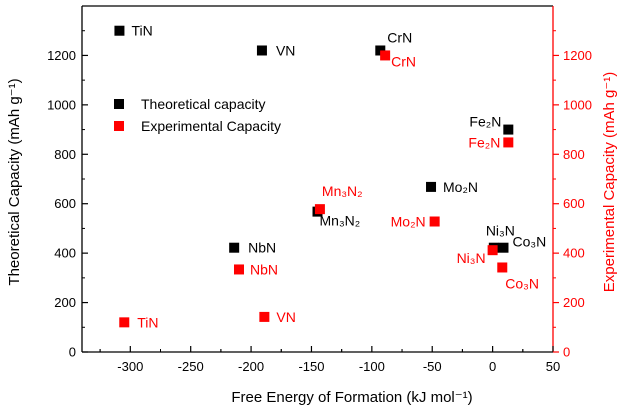 The height and width of the screenshot is (414, 630). Describe the element at coordinates (65, 203) in the screenshot. I see `y-tick-label-left: 600` at that location.